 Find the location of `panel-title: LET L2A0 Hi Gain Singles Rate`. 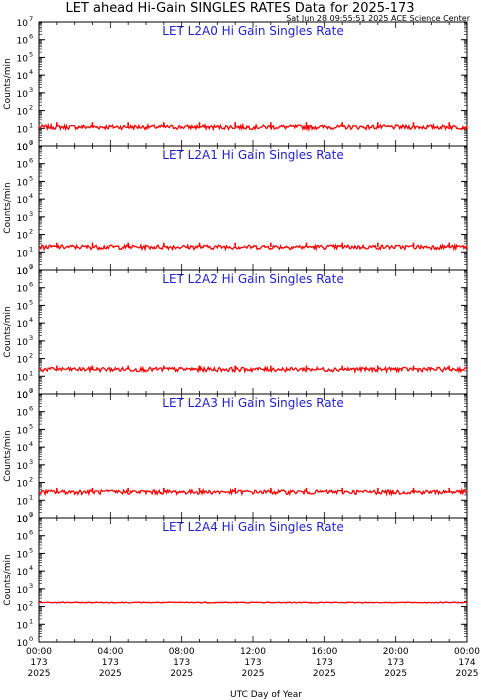

panel-title: LET L2A0 Hi Gain Singles Rate is located at coordinates (252, 31).